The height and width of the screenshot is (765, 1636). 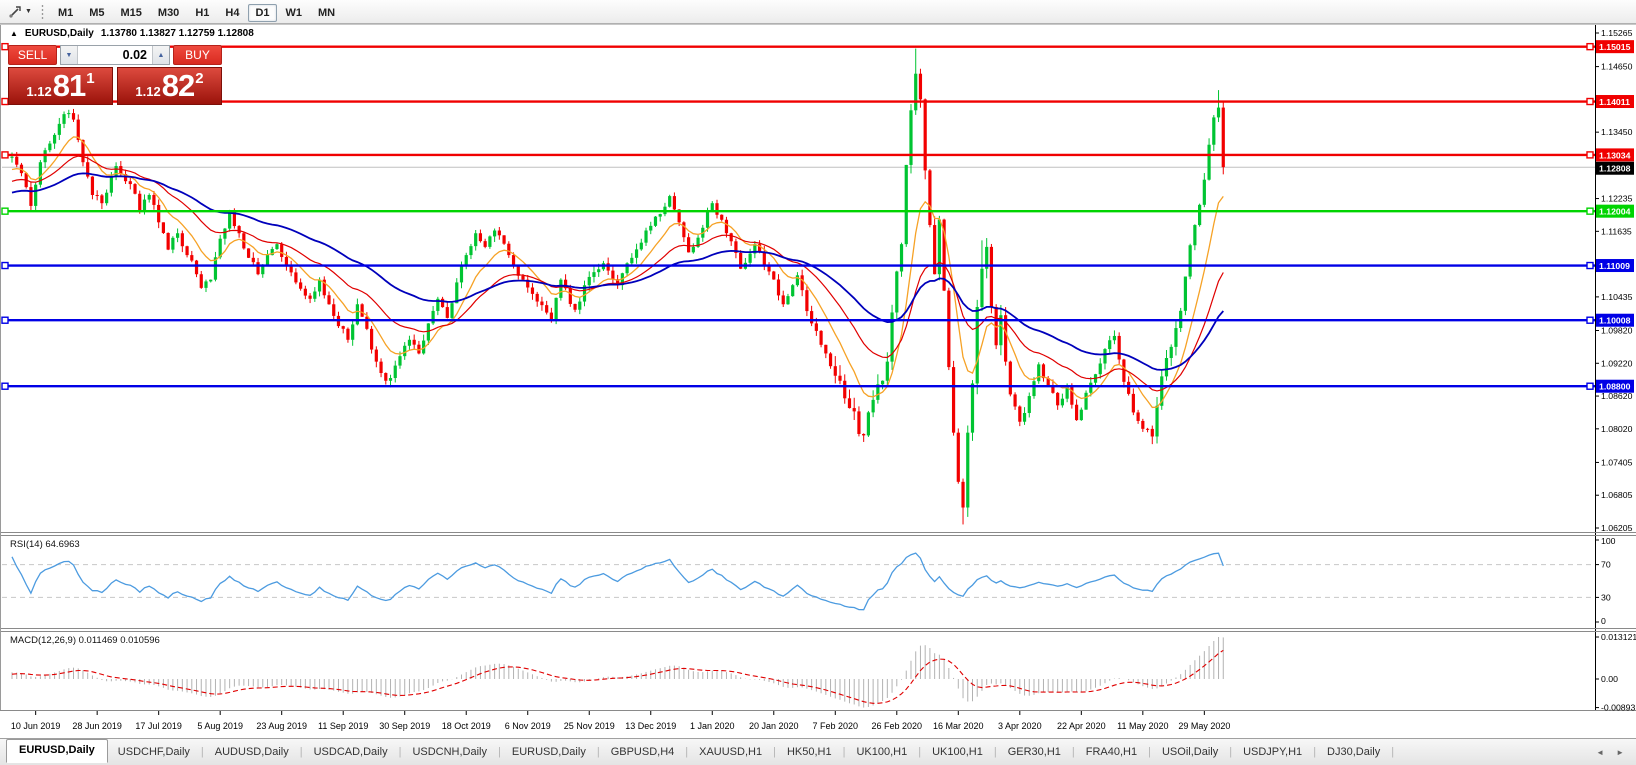 What do you see at coordinates (957, 752) in the screenshot?
I see `chart-tab-10: UK100,H1` at bounding box center [957, 752].